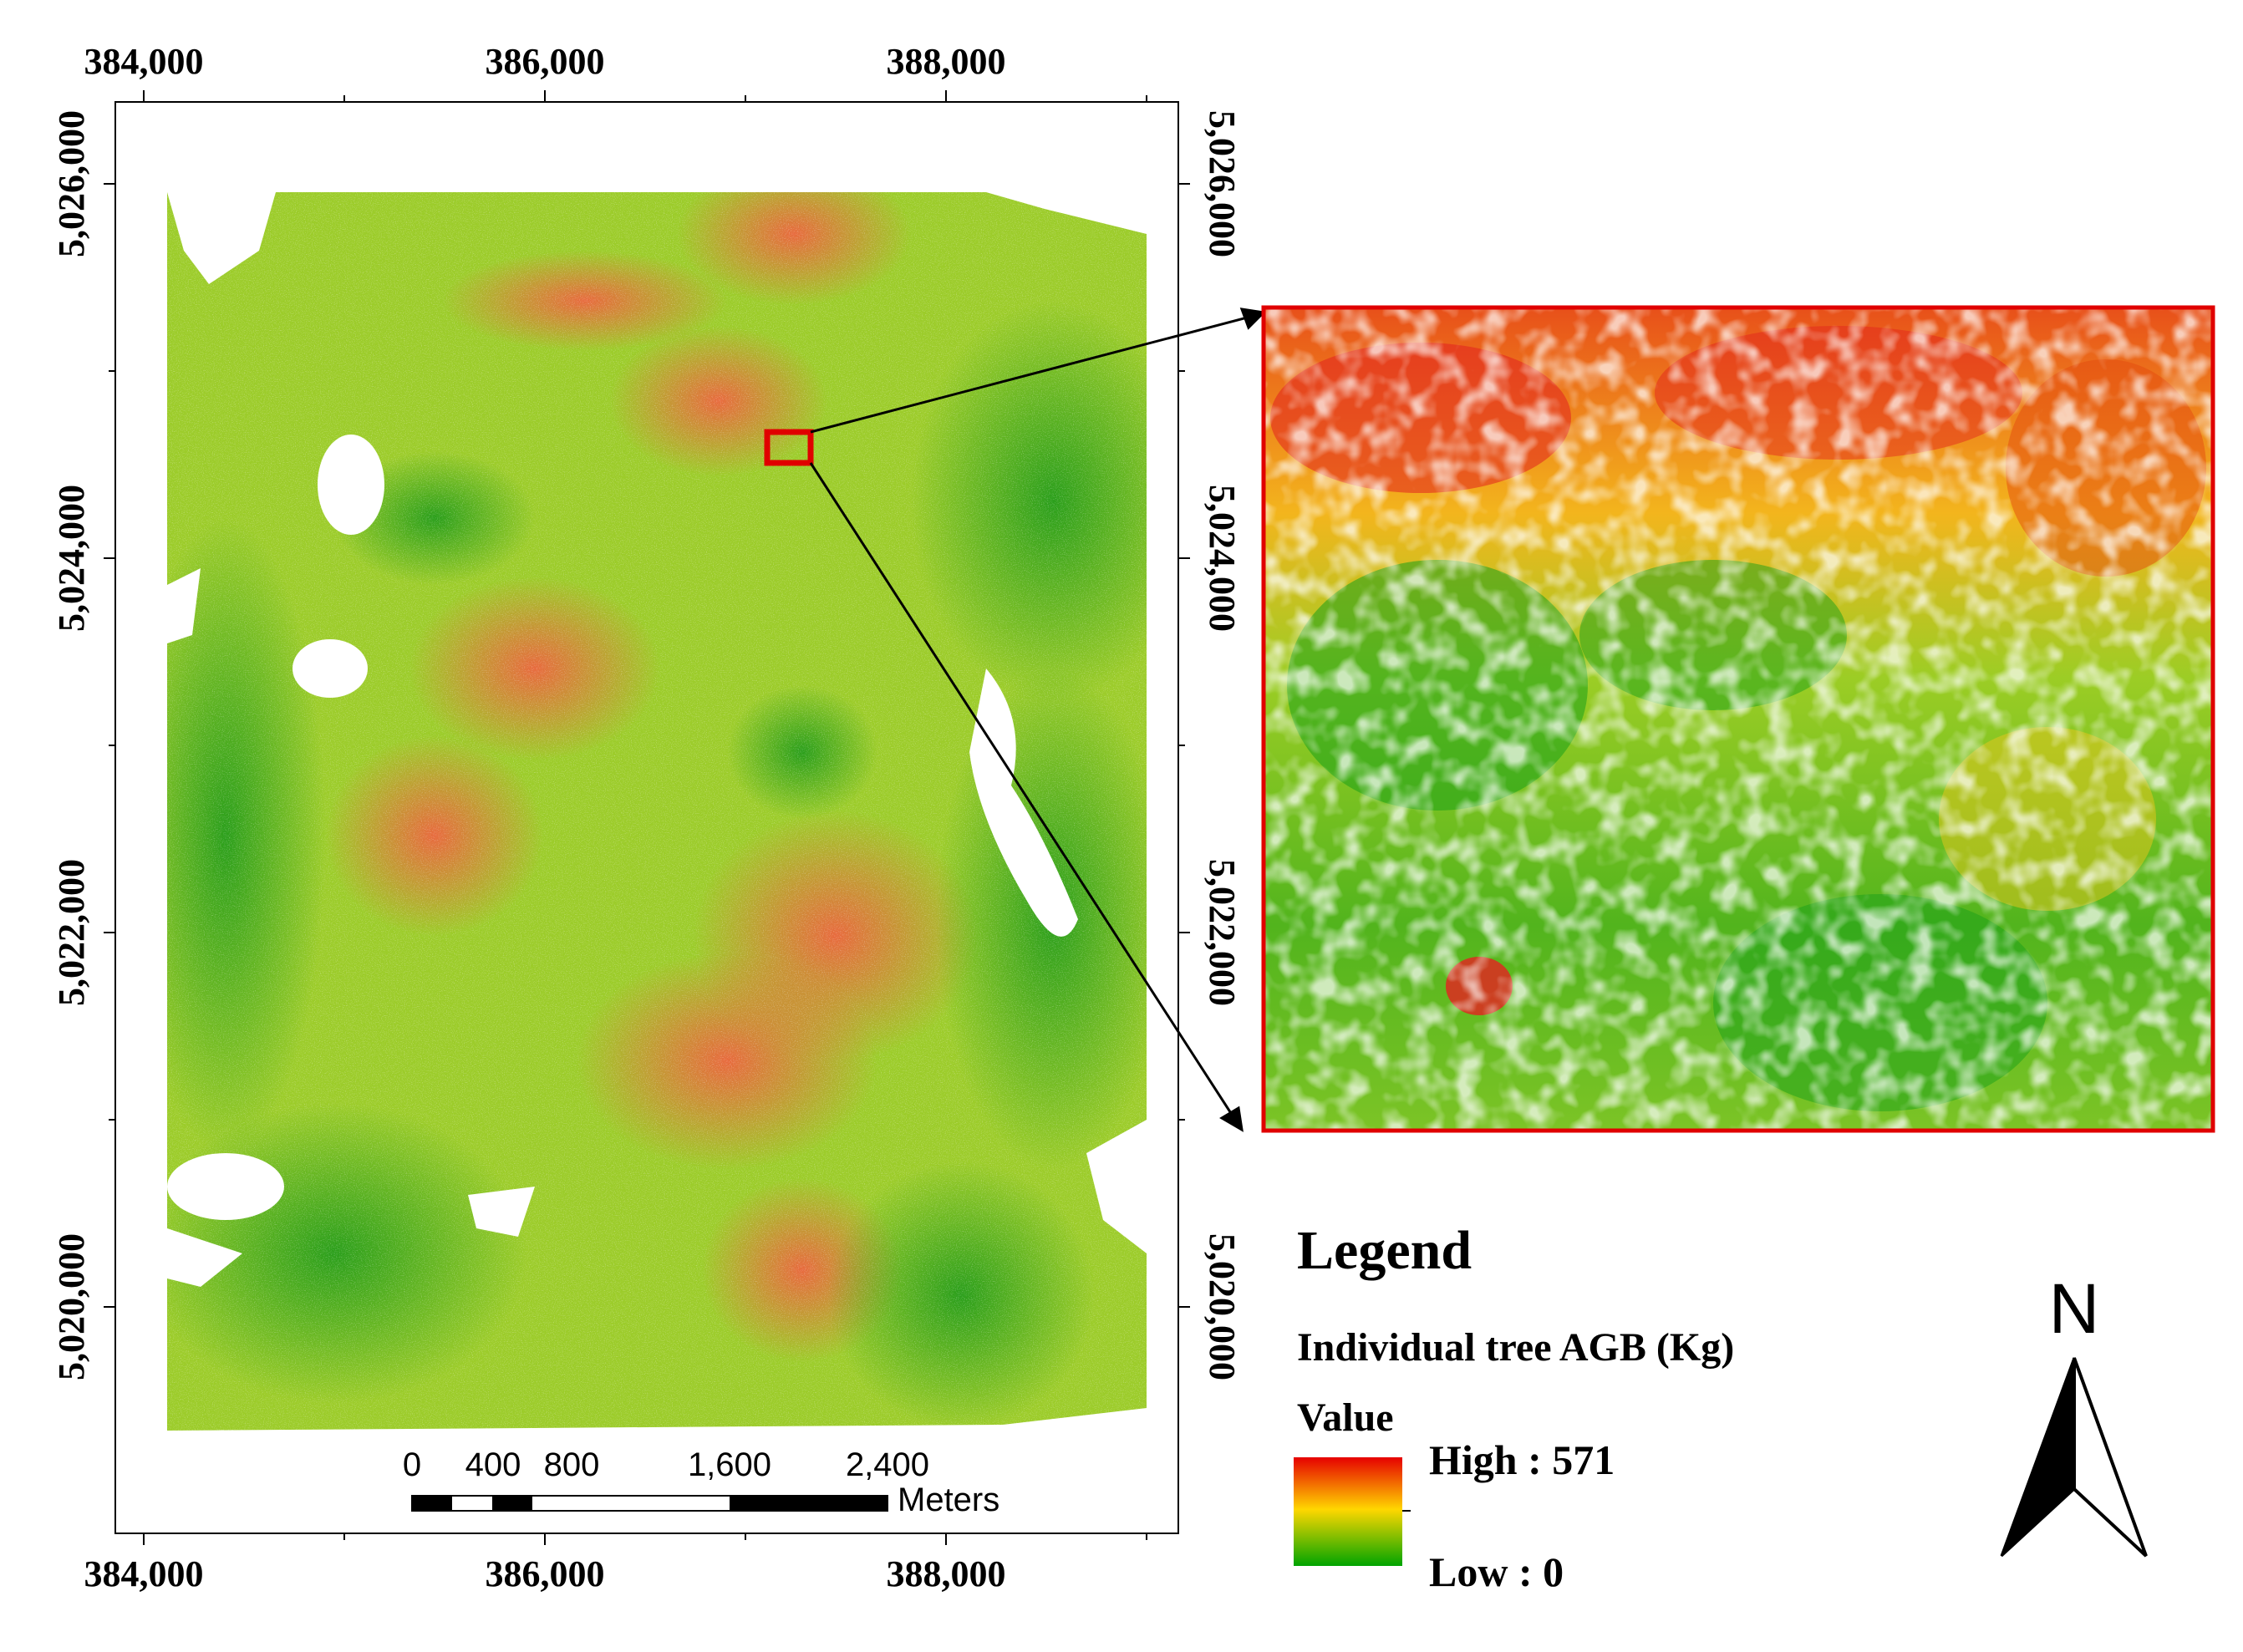  Describe the element at coordinates (1222, 933) in the screenshot. I see `y-tick-right-3: 5,022,000` at that location.